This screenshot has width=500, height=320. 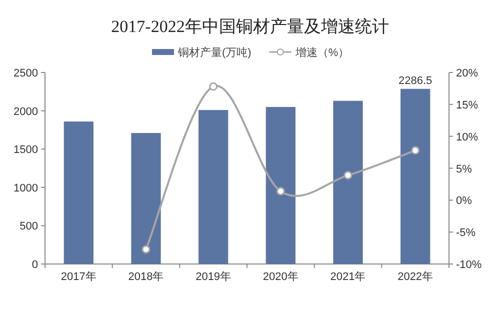 I want to click on x-tick-label: 2022年, so click(x=416, y=277).